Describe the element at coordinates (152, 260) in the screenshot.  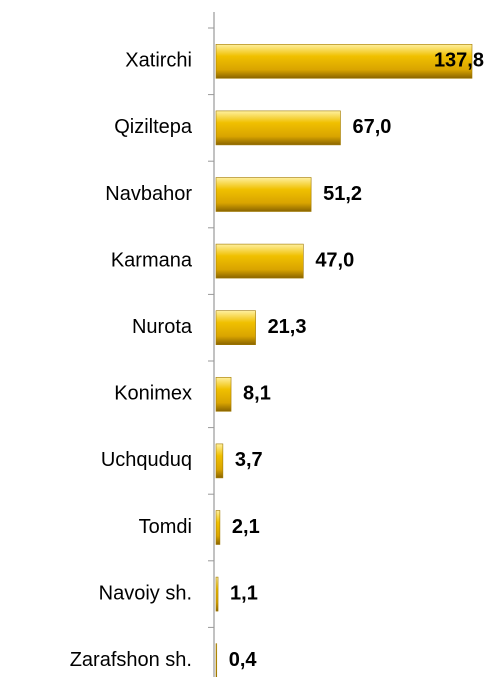
I see `category-label: Karmana` at that location.